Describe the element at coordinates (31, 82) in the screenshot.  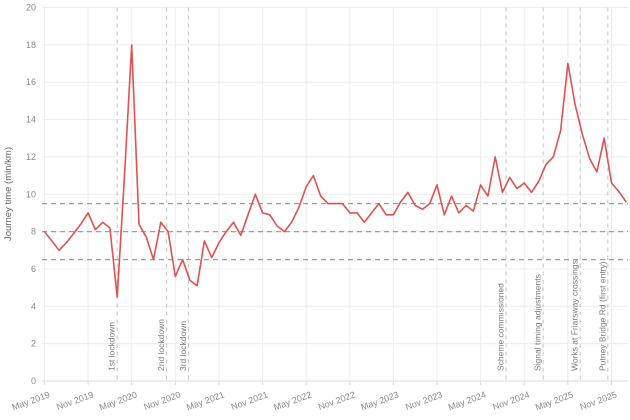
I see `y-tick-label: 16` at that location.